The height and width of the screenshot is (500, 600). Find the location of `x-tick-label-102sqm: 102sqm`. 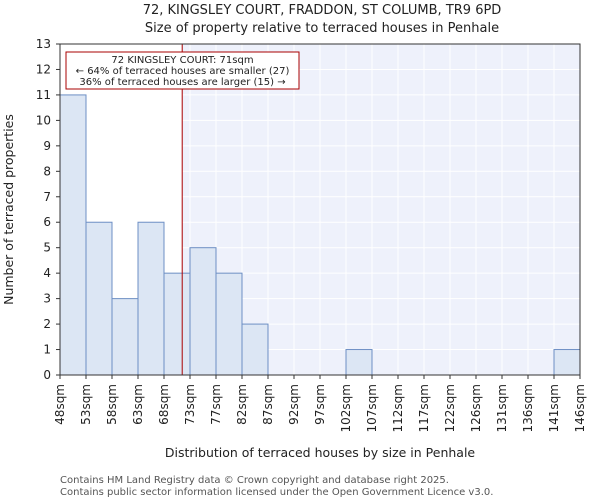

x-tick-label-102sqm: 102sqm is located at coordinates (346, 408).